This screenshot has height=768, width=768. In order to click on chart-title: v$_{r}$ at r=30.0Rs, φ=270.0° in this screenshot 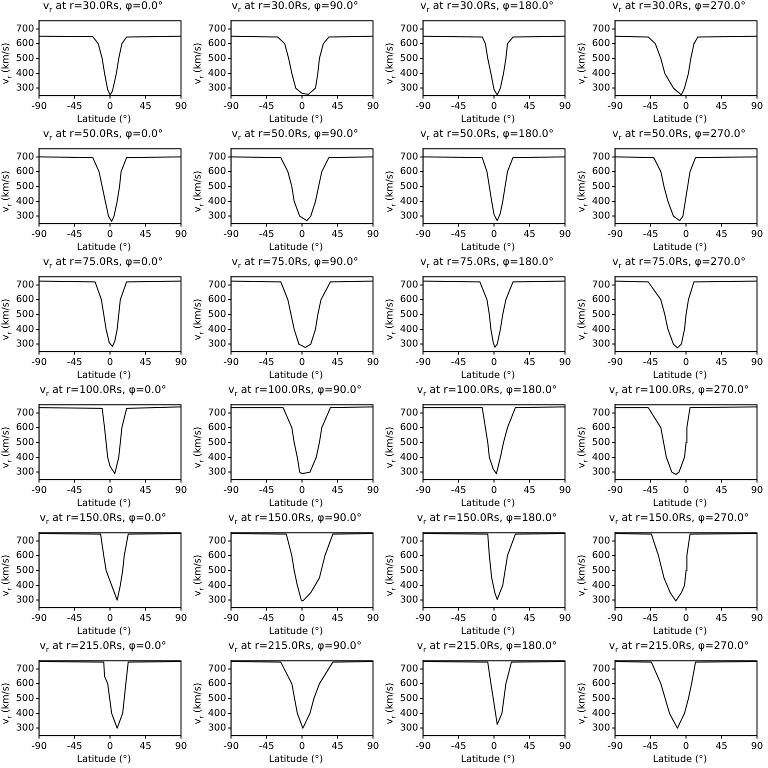, I will do `click(679, 8)`.